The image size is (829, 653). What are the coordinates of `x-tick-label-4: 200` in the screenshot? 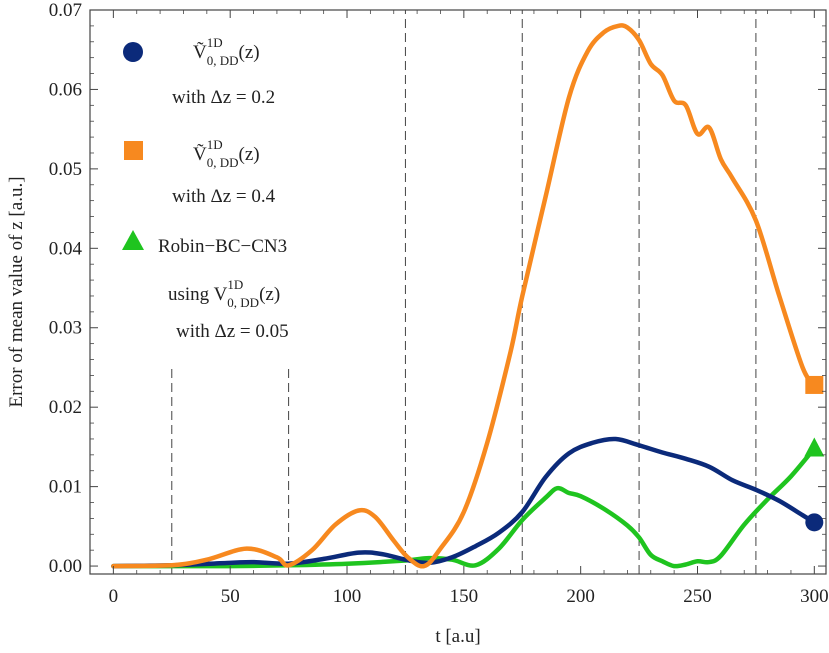 It's located at (580, 596).